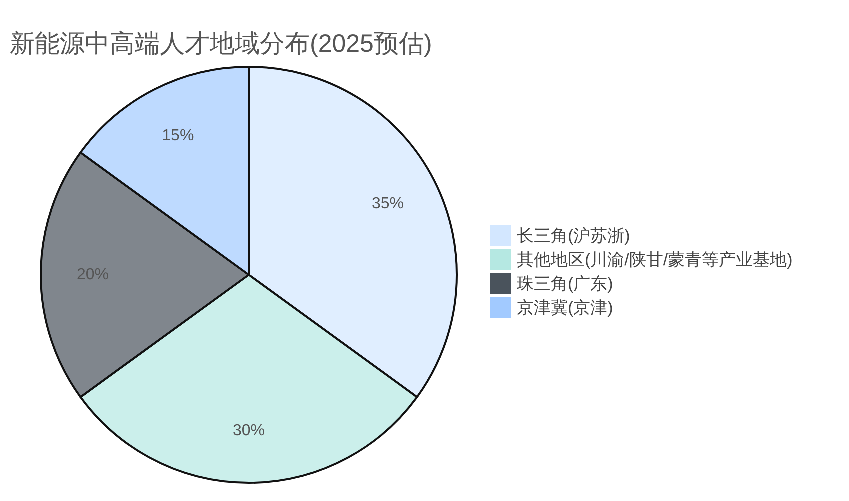 This screenshot has width=849, height=501. What do you see at coordinates (565, 308) in the screenshot?
I see `legend-label: 京津冀(京津)` at bounding box center [565, 308].